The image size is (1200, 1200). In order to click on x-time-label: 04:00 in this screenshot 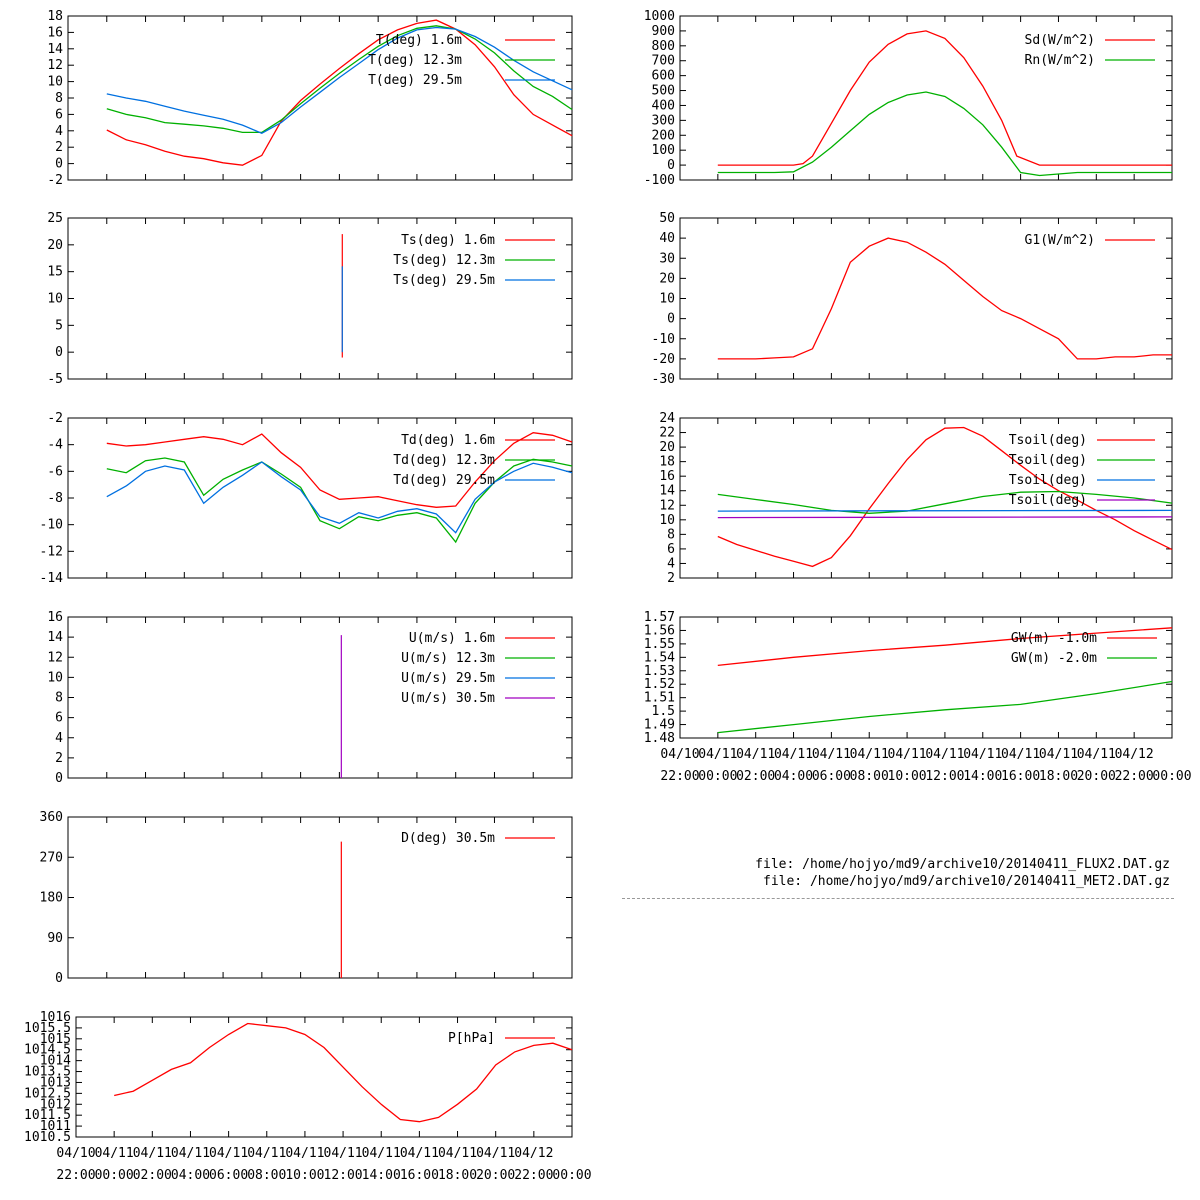, I will do `click(793, 776)`.